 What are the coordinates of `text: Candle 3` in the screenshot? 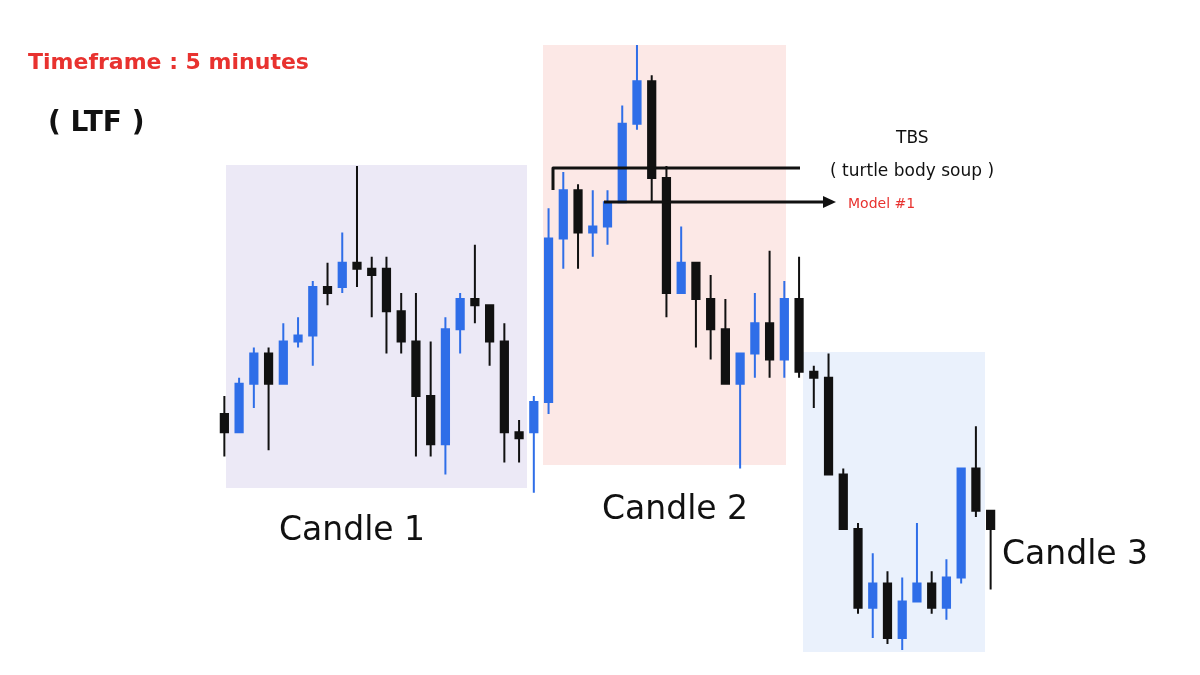 It's located at (1075, 552).